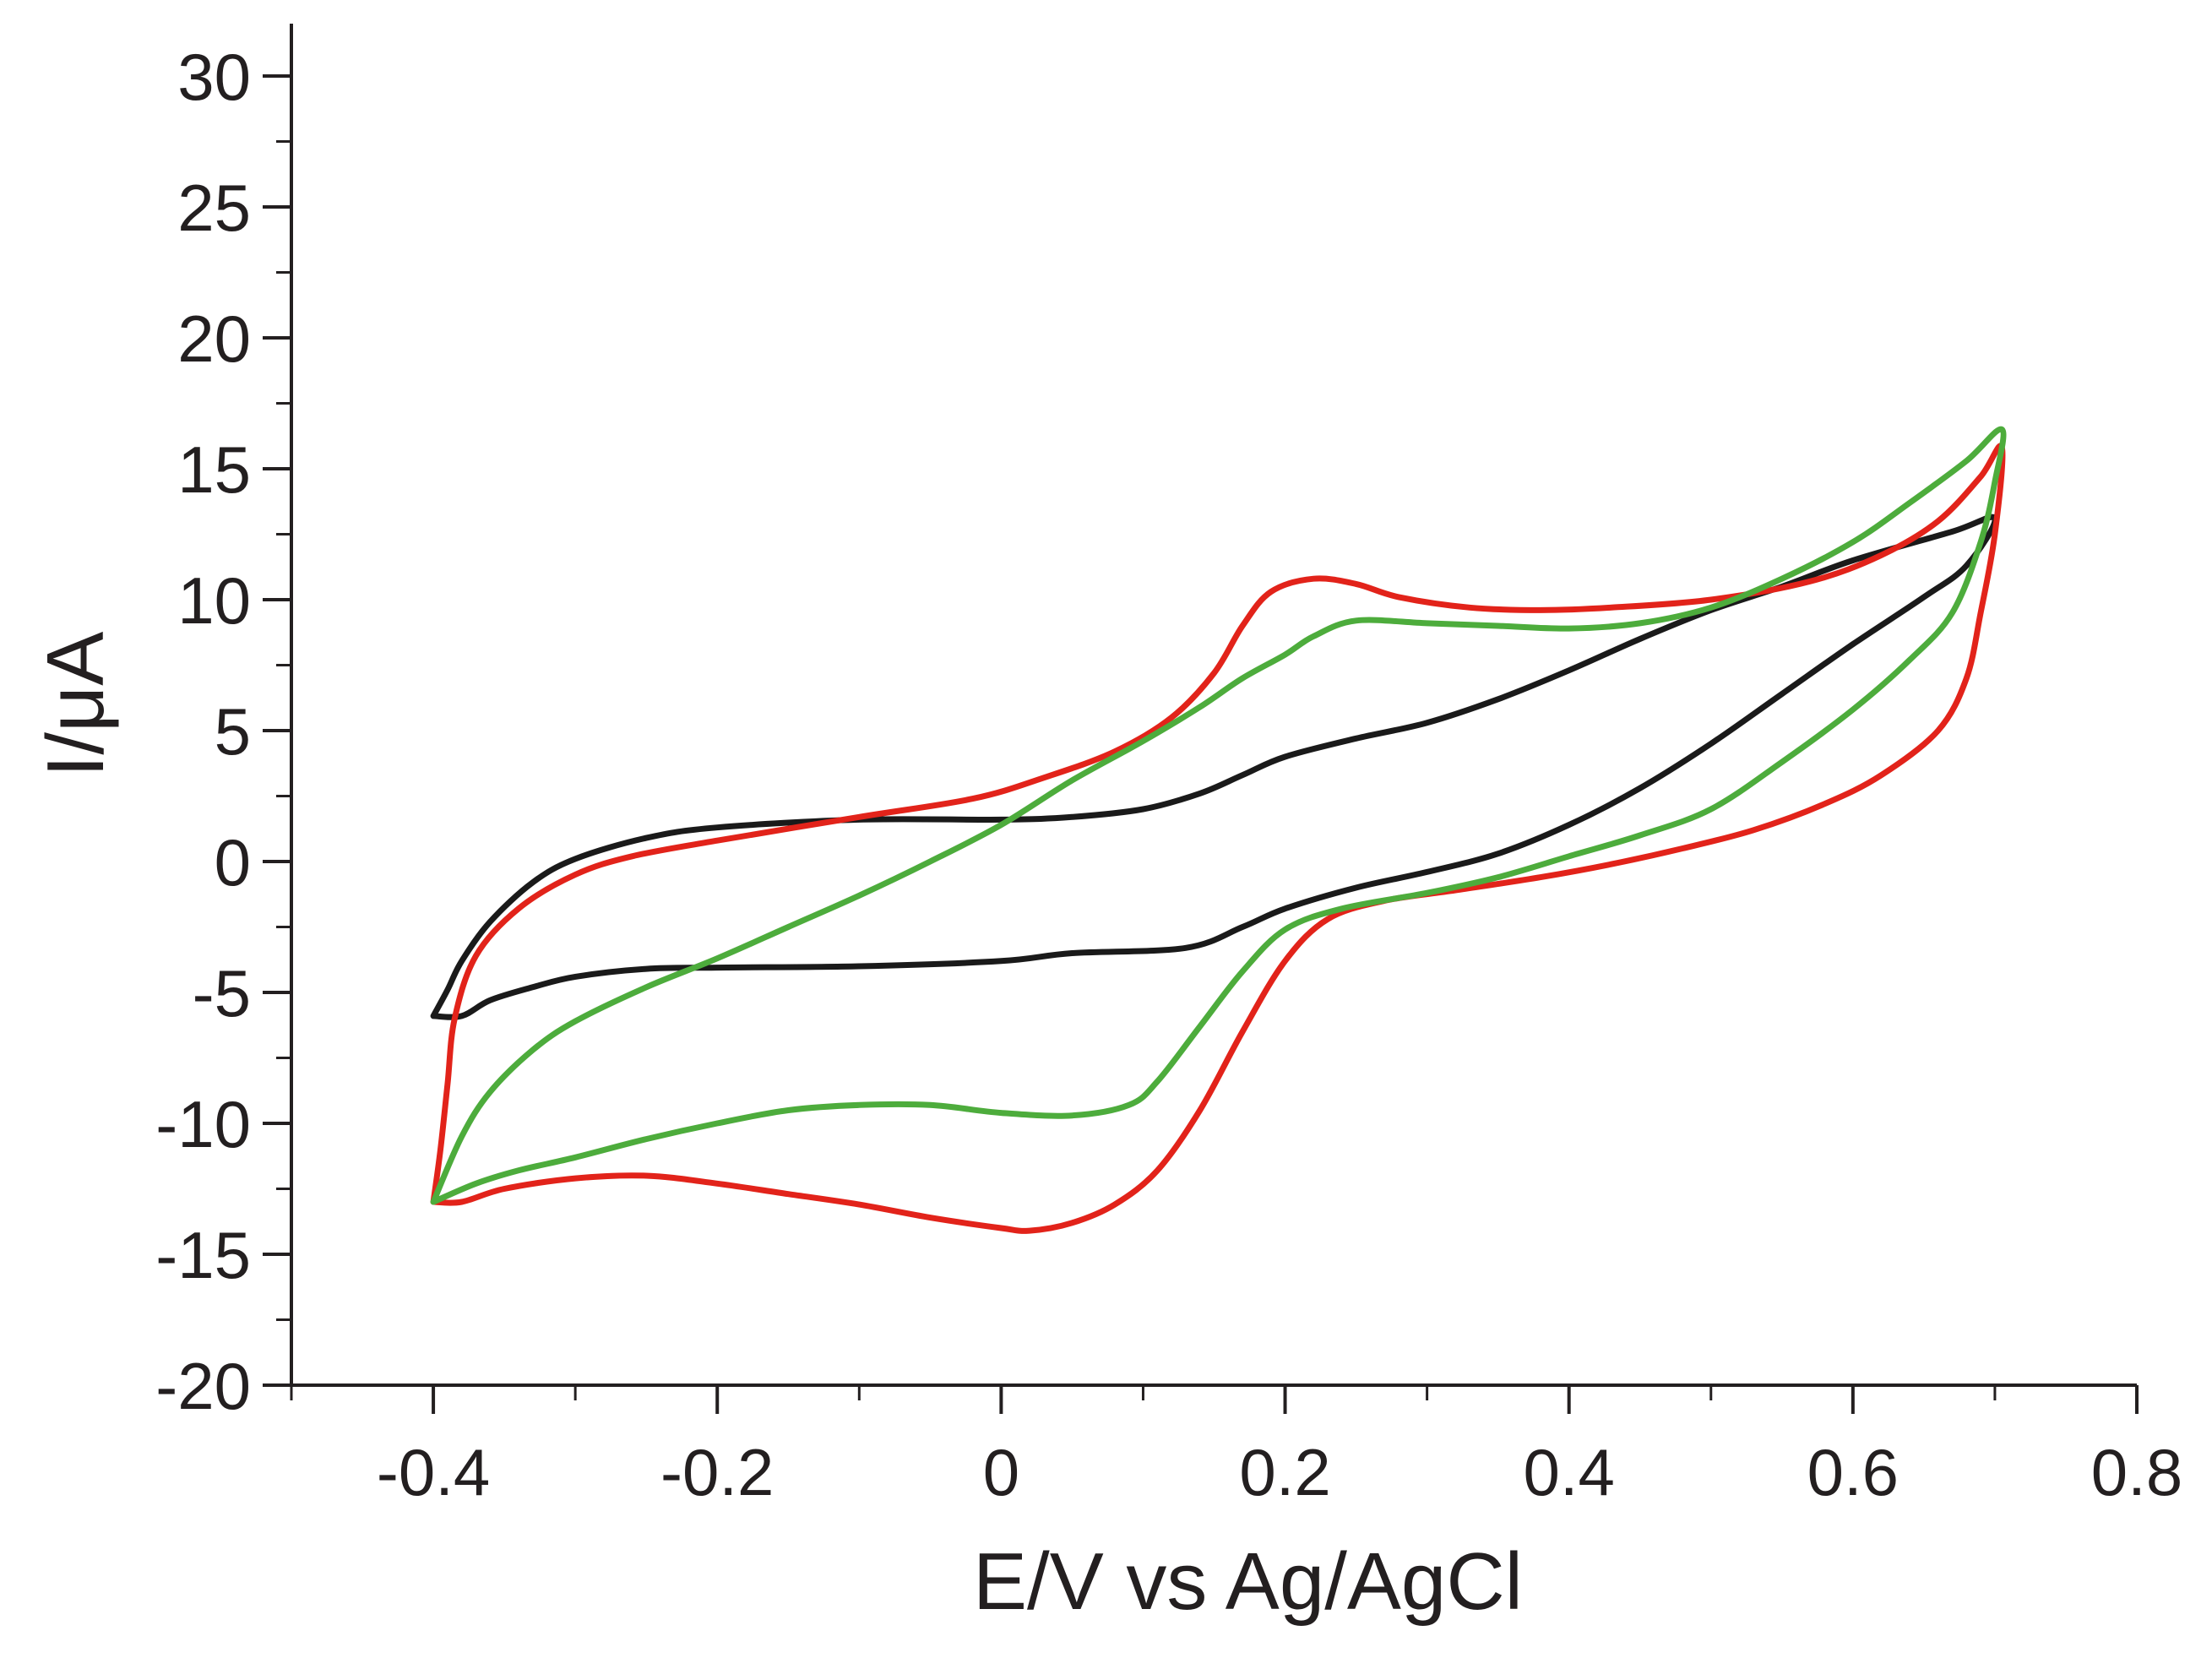 The image size is (2212, 1658). What do you see at coordinates (203, 1124) in the screenshot?
I see `y-tick-label: -10` at bounding box center [203, 1124].